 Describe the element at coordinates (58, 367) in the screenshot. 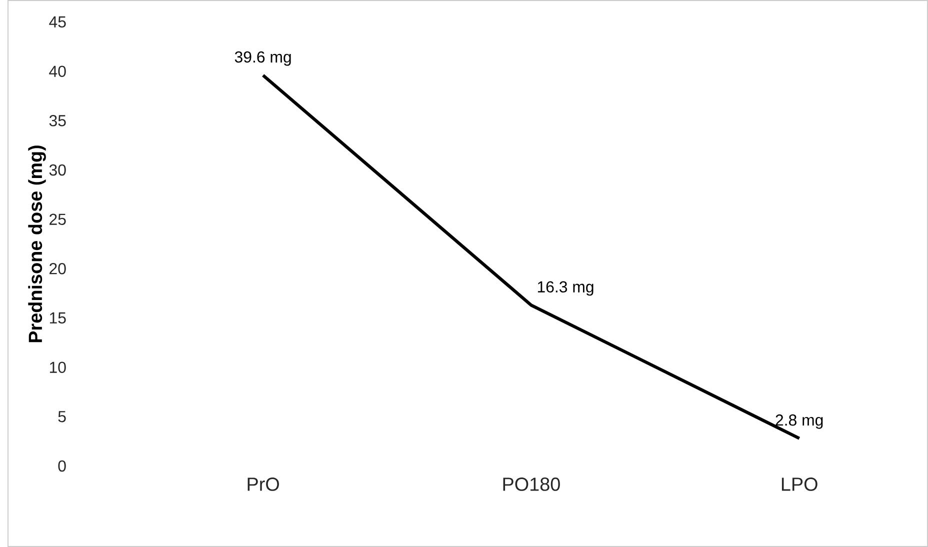

I see `y-tick-label: 10` at that location.